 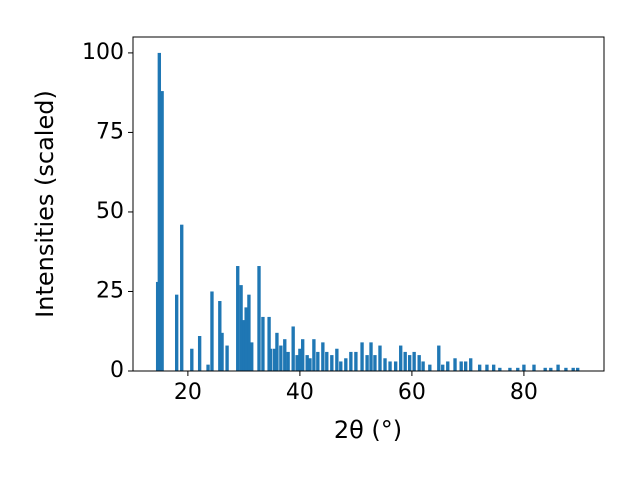 What do you see at coordinates (368, 430) in the screenshot?
I see `x-axis-label: 2θ (°)` at bounding box center [368, 430].